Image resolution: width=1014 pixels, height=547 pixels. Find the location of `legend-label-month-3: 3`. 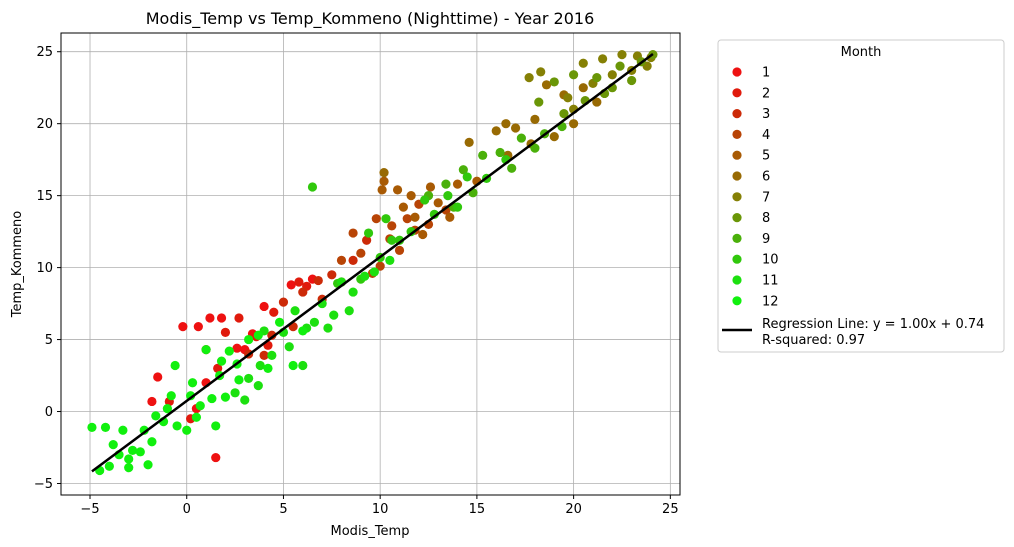

legend-label-month-3: 3 is located at coordinates (766, 114).